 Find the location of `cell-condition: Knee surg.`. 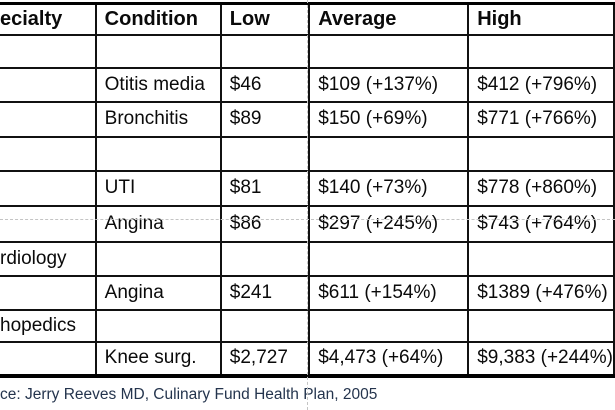

cell-condition: Knee surg. is located at coordinates (158, 359).